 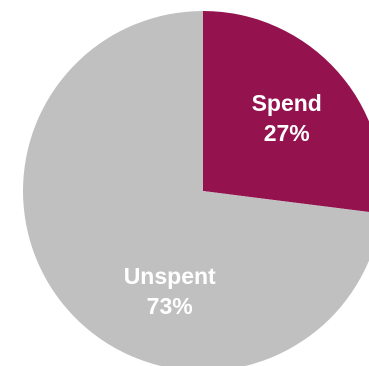 I want to click on slice-value-spend: 27%, so click(x=287, y=133).